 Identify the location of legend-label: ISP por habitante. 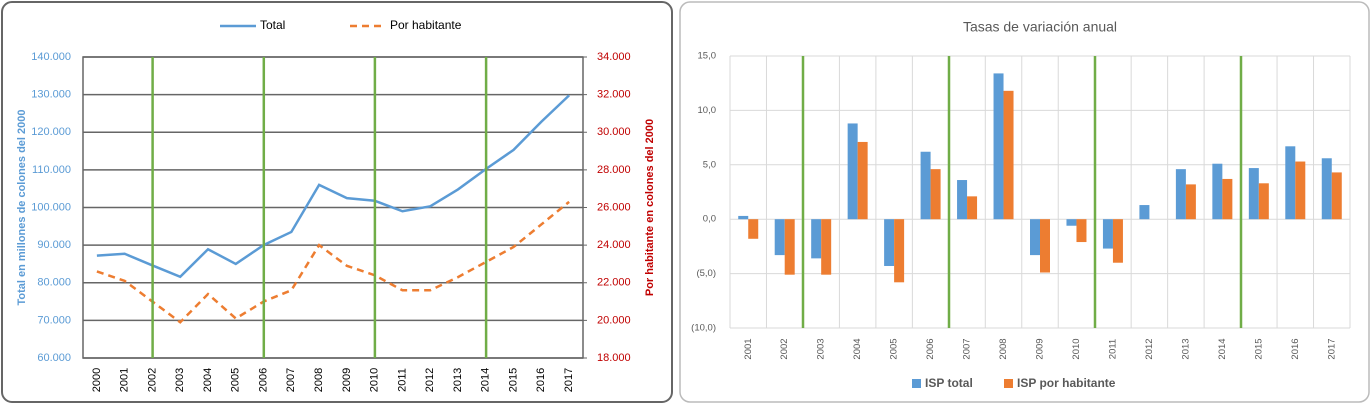
(1066, 383).